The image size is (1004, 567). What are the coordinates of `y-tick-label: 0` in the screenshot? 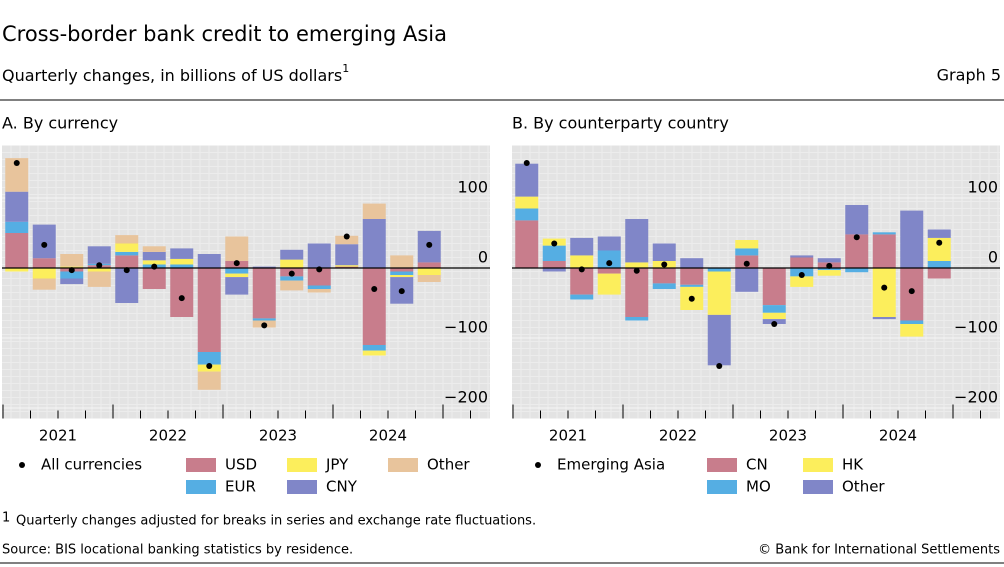 It's located at (993, 257).